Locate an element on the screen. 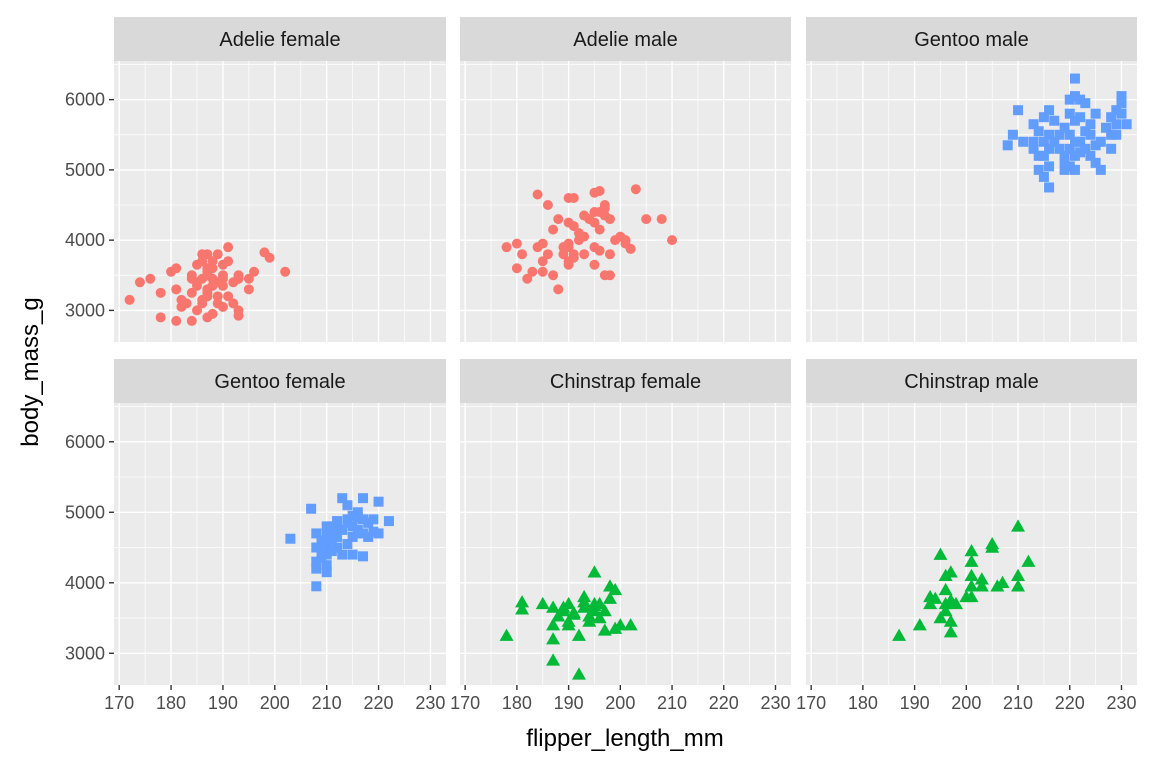  x-tick-label: 230 is located at coordinates (1121, 703).